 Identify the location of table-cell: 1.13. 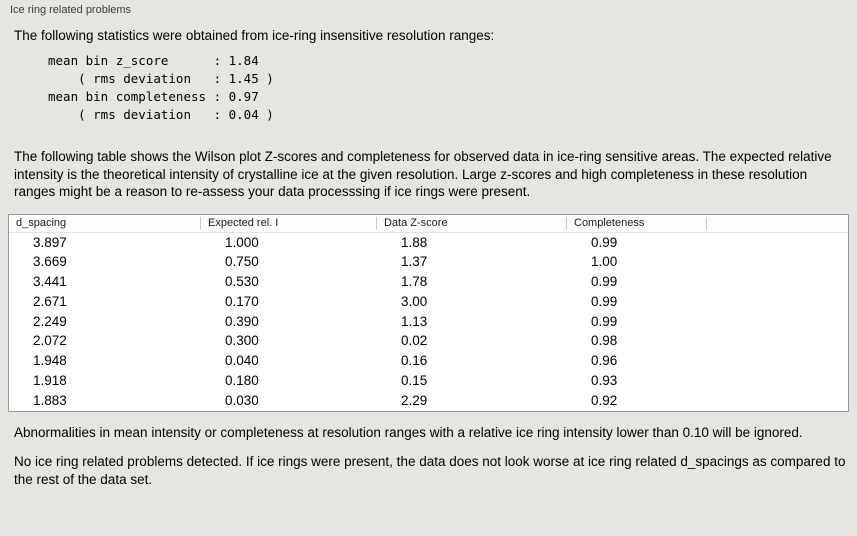
(414, 321).